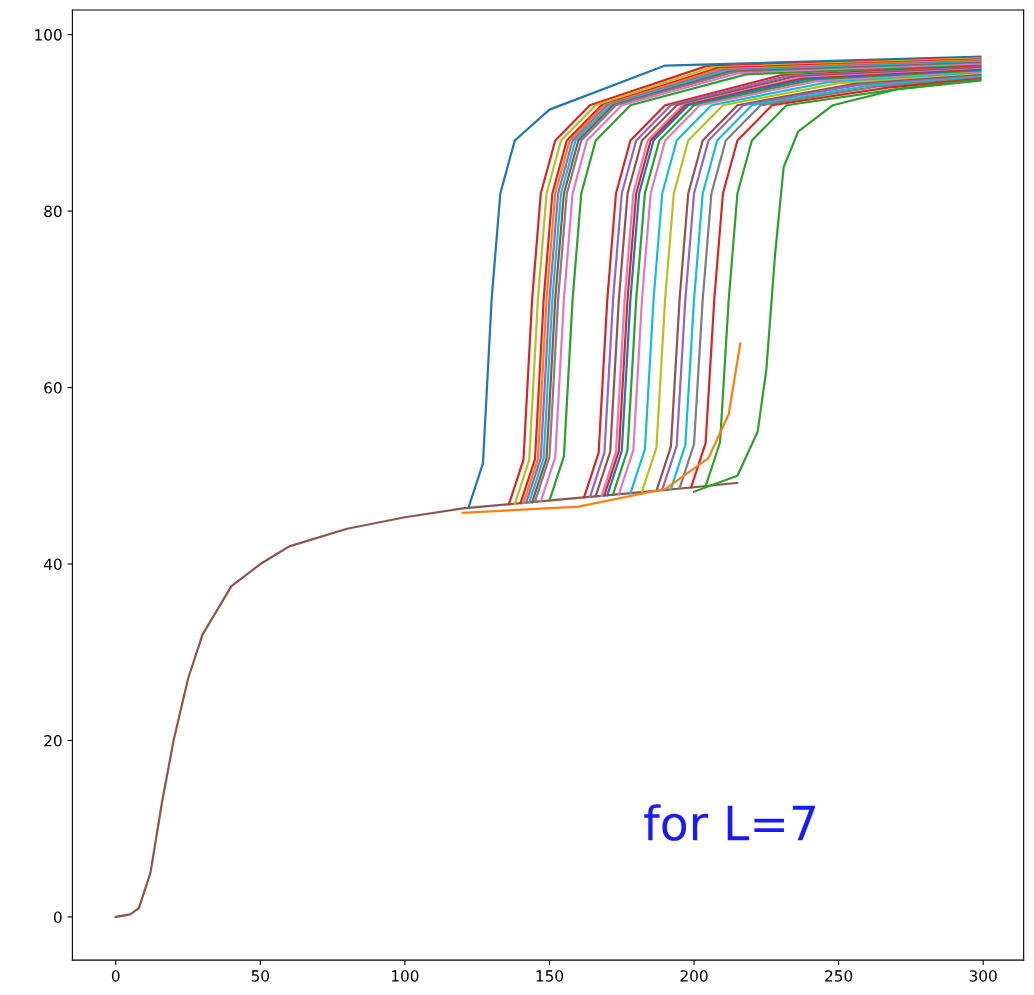  I want to click on x-tick-label: 150, so click(550, 976).